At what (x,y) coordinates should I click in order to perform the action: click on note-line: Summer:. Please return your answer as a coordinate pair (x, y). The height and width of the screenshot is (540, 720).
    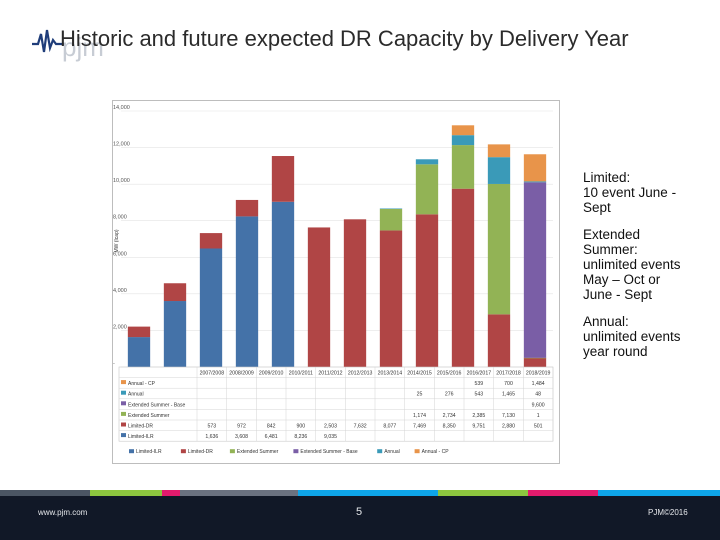
    Looking at the image, I should click on (610, 249).